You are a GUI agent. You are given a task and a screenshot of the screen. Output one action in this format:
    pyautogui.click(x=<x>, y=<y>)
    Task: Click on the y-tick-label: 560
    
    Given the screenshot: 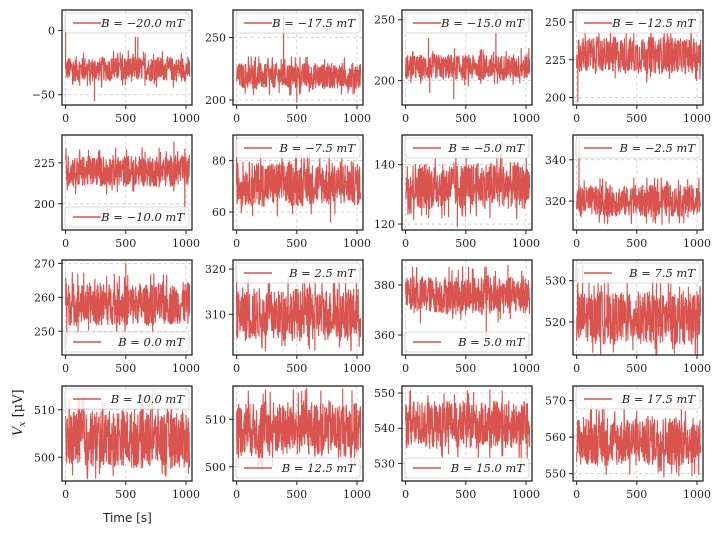 What is the action you would take?
    pyautogui.click(x=555, y=437)
    